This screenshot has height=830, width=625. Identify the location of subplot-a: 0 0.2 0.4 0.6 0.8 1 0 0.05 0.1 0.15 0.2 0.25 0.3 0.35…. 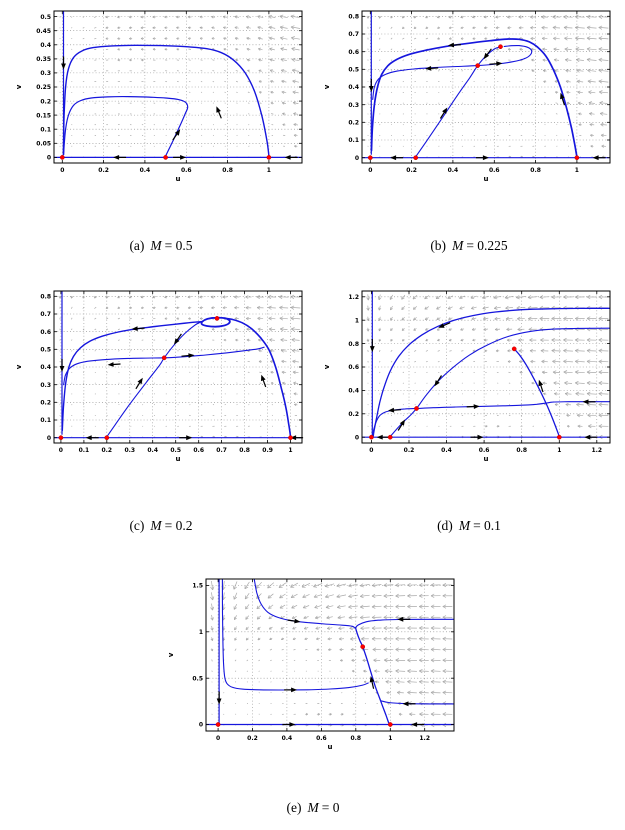
(161, 95).